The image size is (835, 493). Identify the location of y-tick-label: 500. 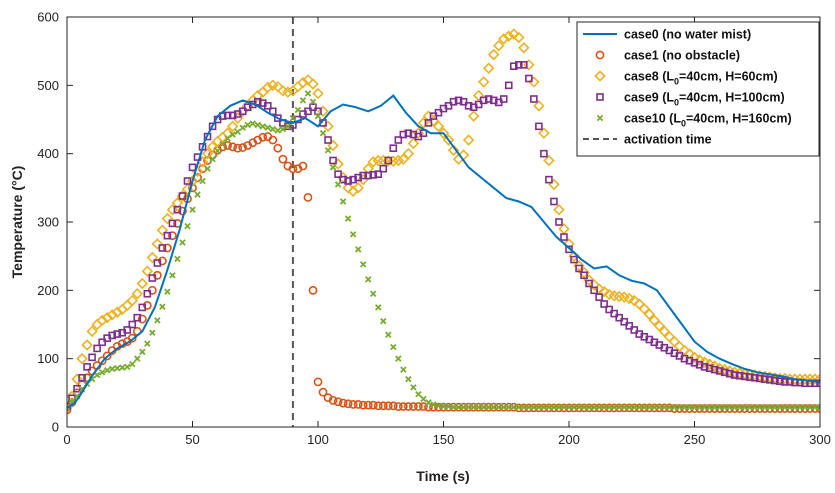
(48, 85).